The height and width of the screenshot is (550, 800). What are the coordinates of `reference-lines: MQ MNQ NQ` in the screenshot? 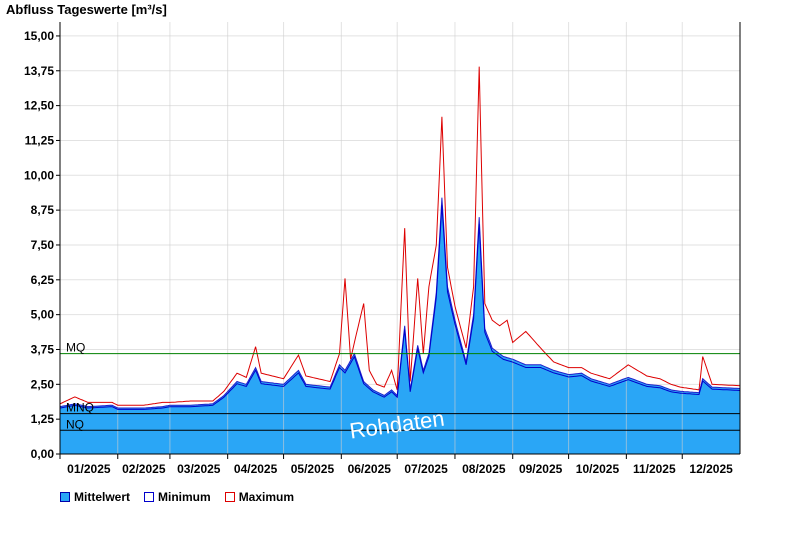 It's located at (400, 386).